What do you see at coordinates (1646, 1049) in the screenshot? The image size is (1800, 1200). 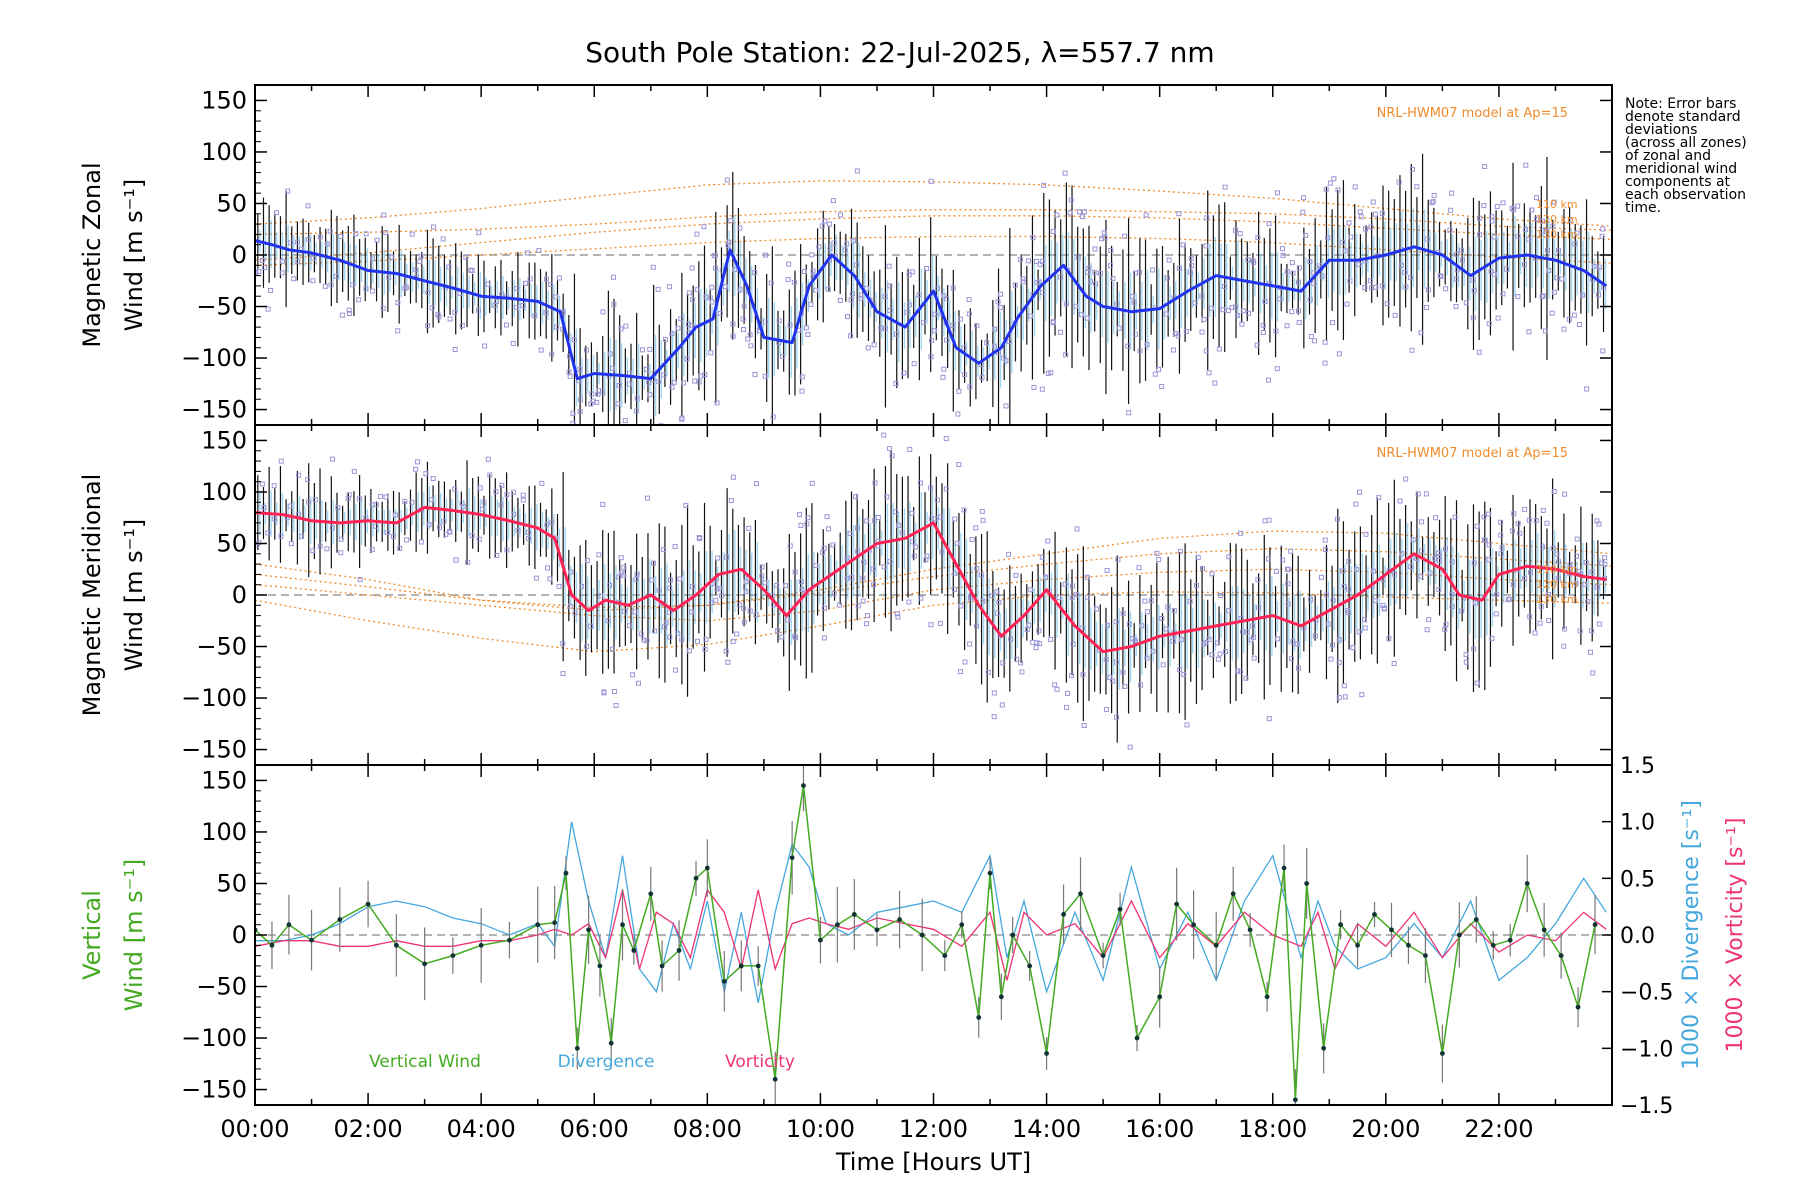 I see `right-tick-label: −1.0` at bounding box center [1646, 1049].